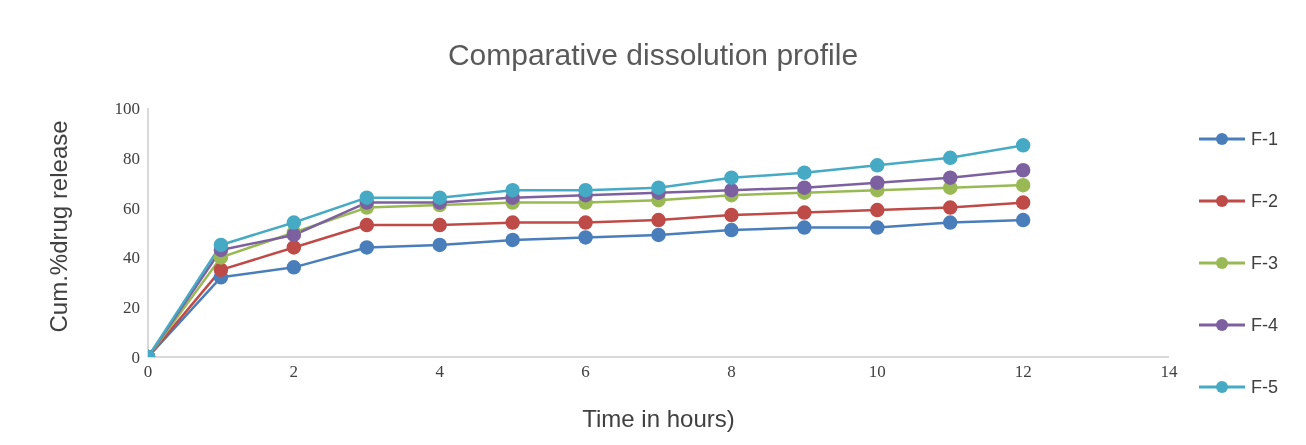  I want to click on x-tick-label: 12, so click(1023, 372).